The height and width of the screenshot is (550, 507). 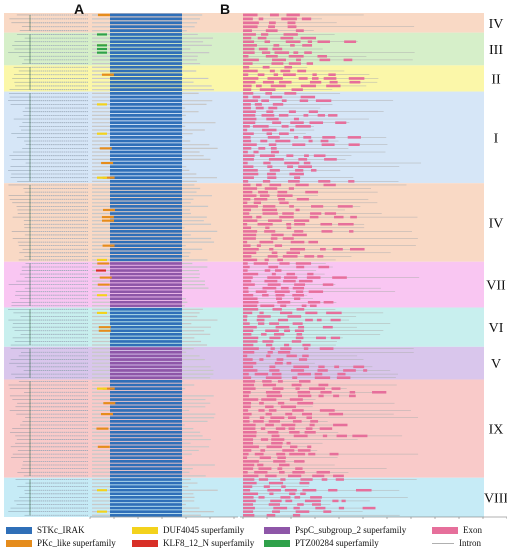 I want to click on legend-label: DUF4045 superfamily, so click(x=204, y=530).